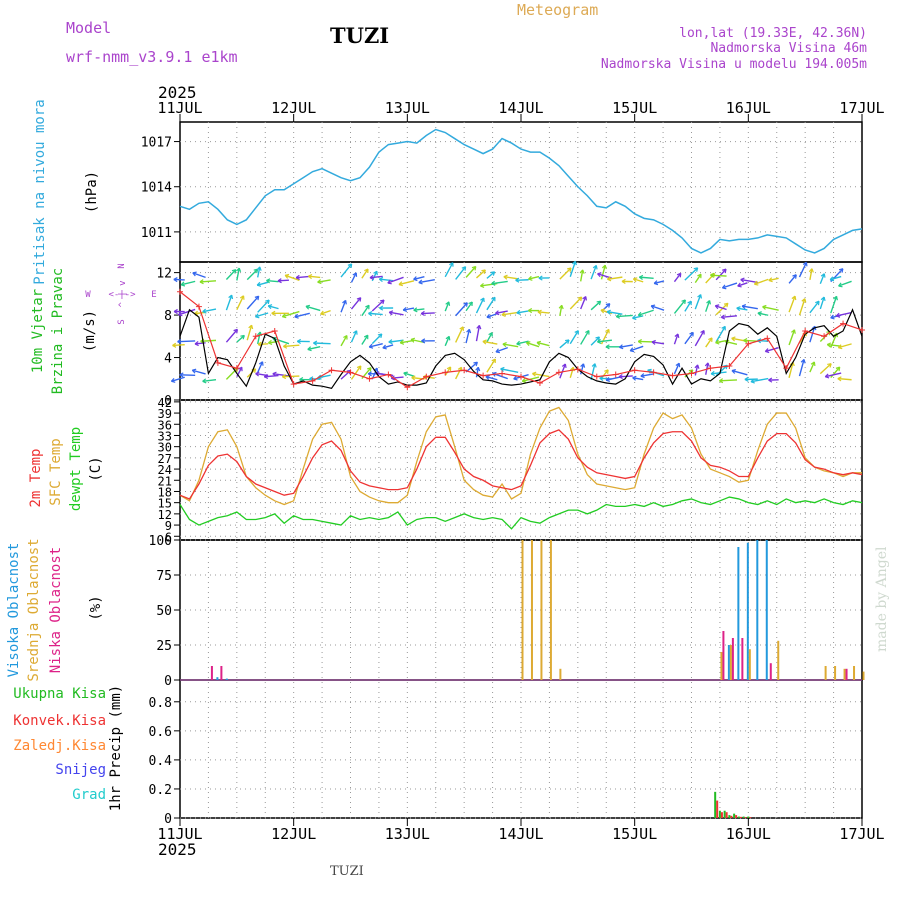 This screenshot has height=900, width=900. I want to click on temp-frame, so click(521, 470).